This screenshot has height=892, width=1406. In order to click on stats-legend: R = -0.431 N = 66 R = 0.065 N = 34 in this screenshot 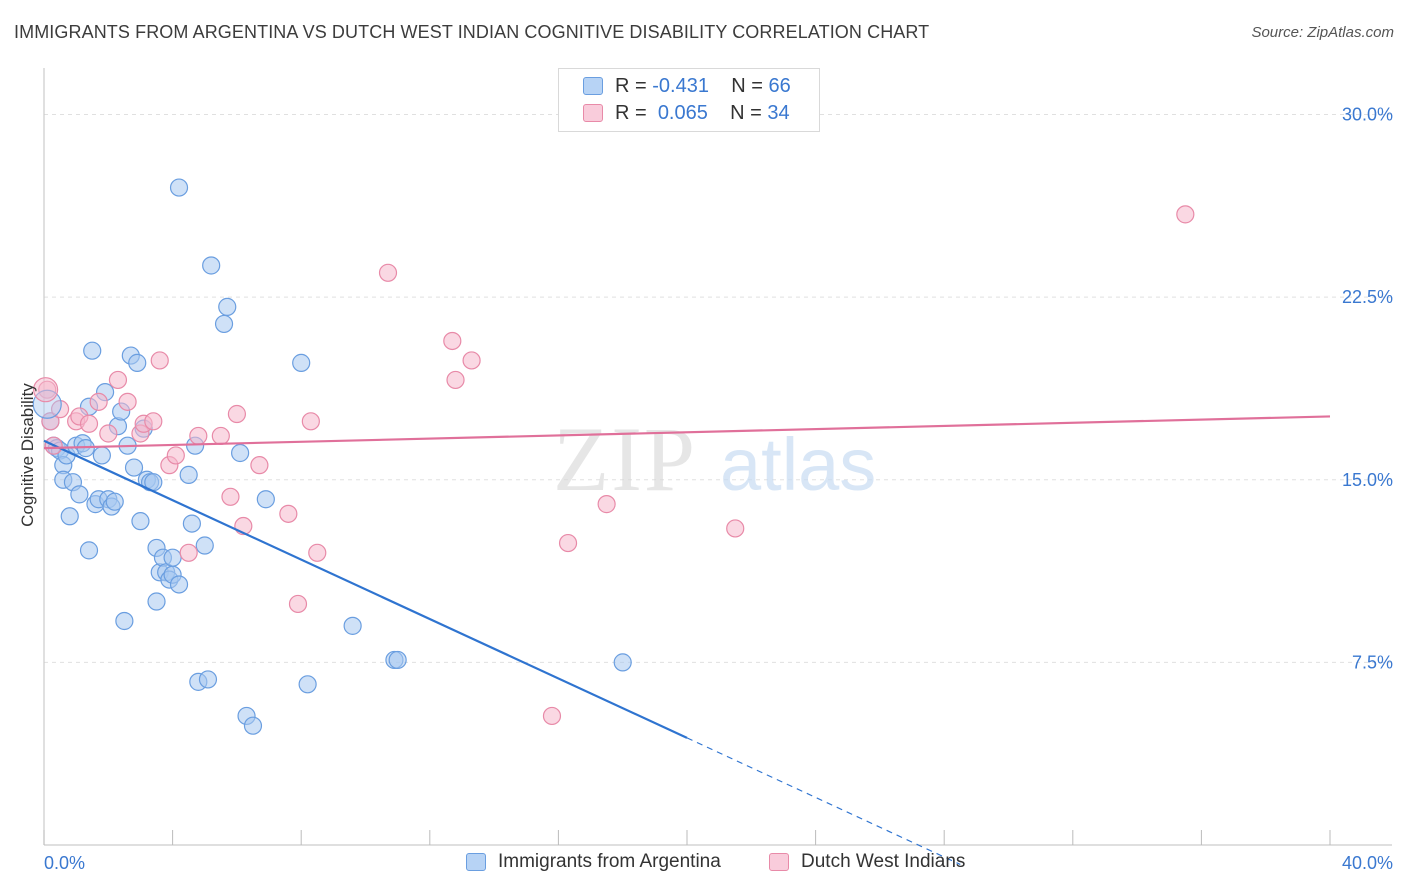, I will do `click(689, 100)`.